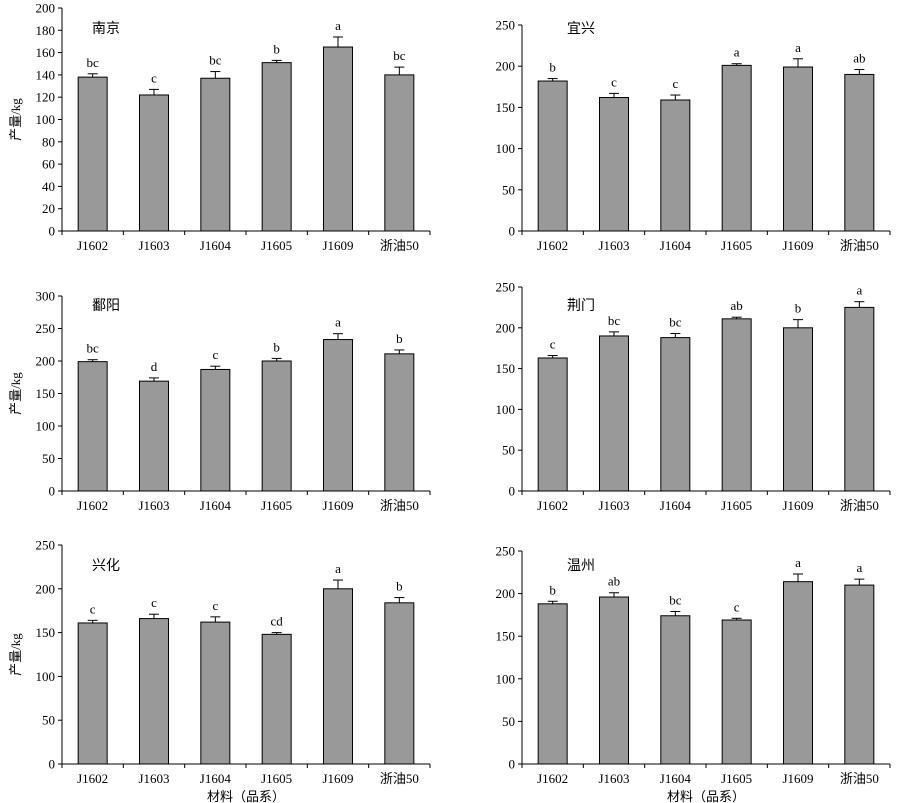  What do you see at coordinates (46, 296) in the screenshot?
I see `y-tick-label: 300` at bounding box center [46, 296].